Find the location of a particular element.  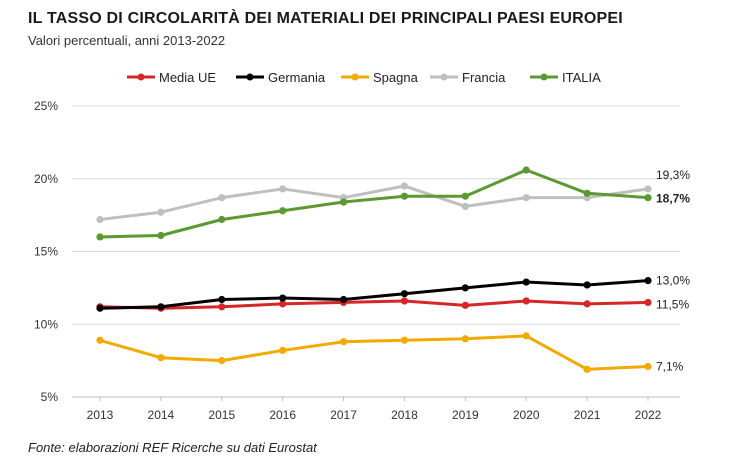

legend: Media UE Germania Spagna Francia ITALIA is located at coordinates (364, 77).